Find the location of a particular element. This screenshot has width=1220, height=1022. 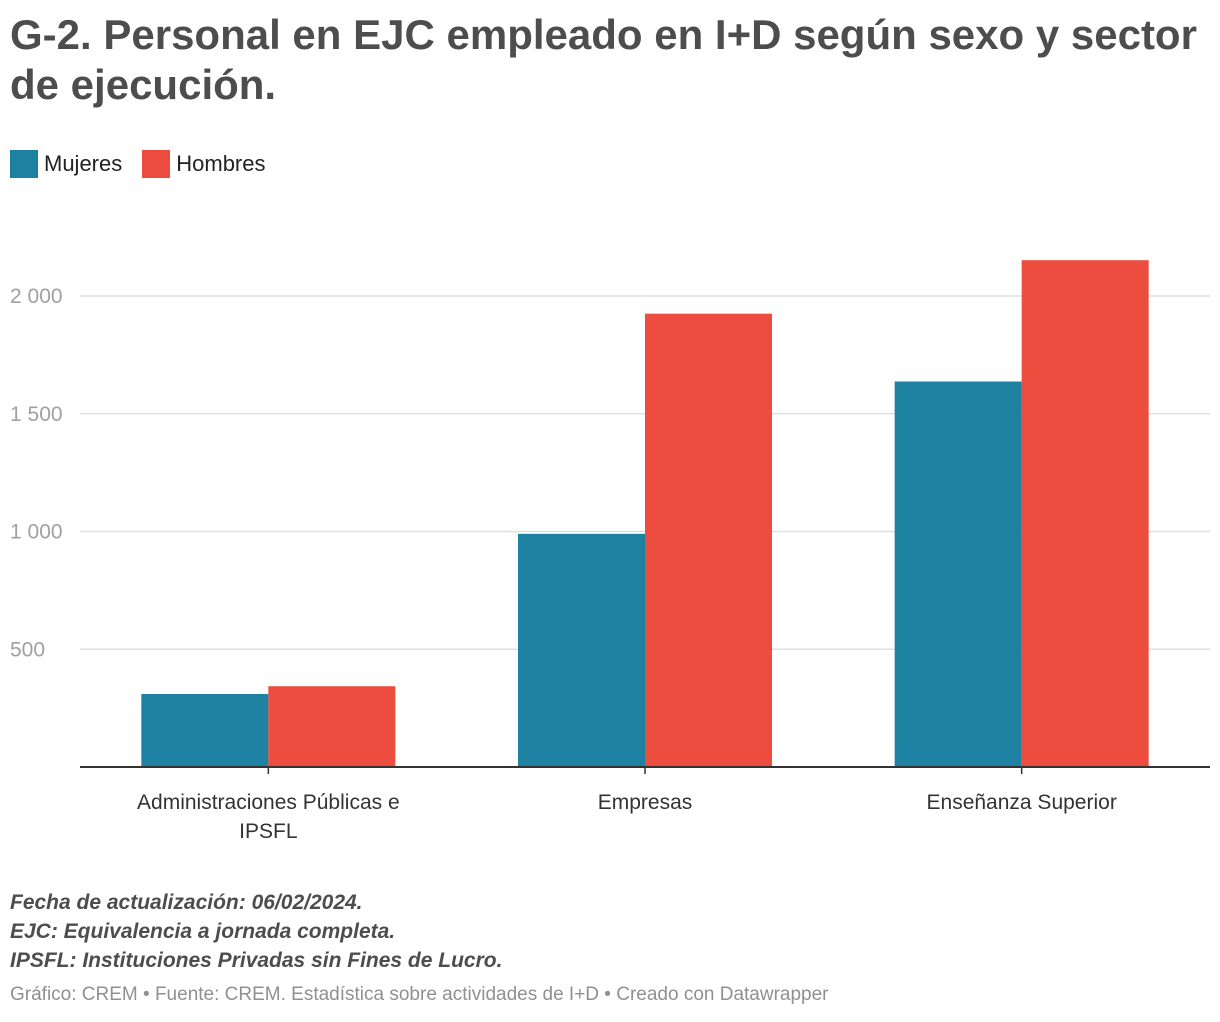

legend: Mujeres Hombres is located at coordinates (148, 164).